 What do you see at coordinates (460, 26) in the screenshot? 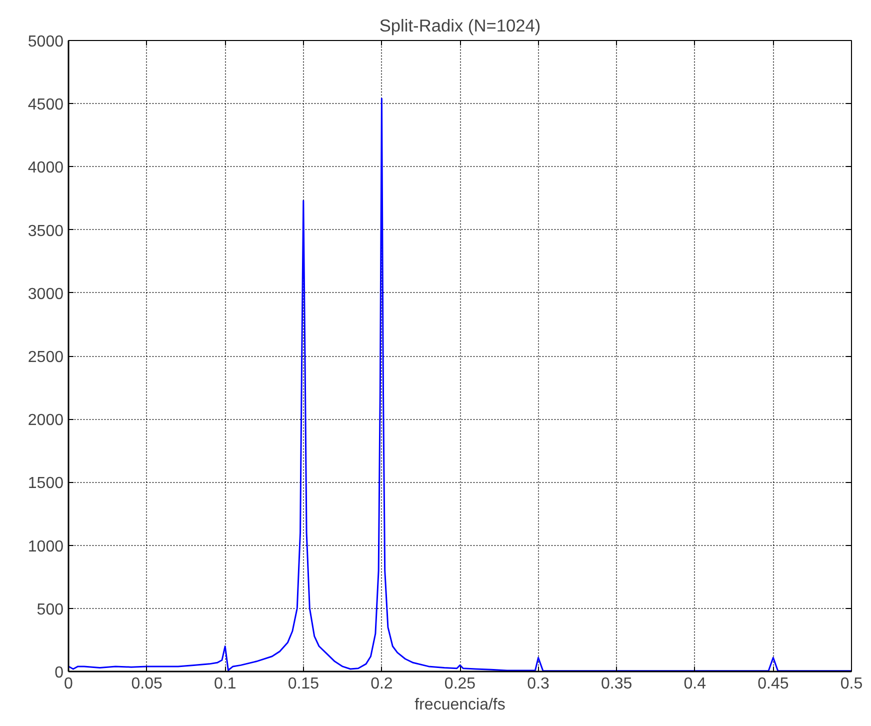
I see `chart-title: Split-Radix (N=1024)` at bounding box center [460, 26].